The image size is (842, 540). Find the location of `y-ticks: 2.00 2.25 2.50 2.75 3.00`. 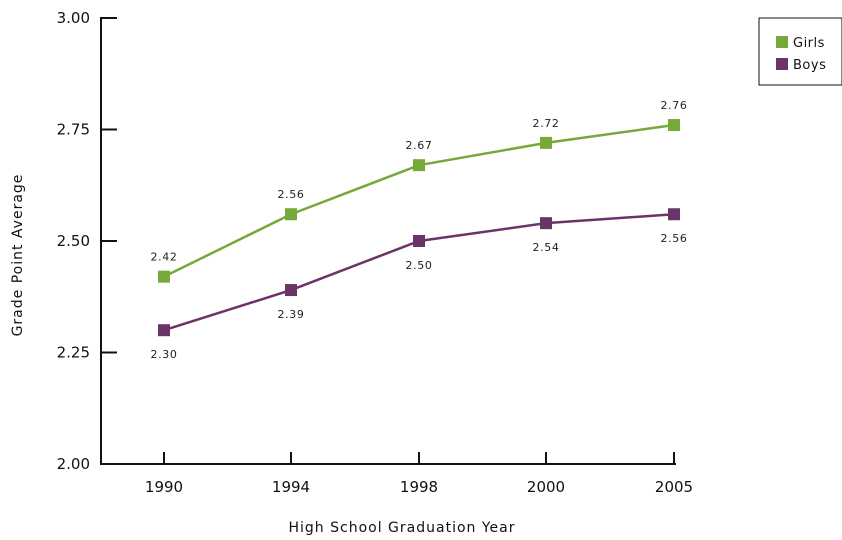

y-ticks: 2.00 2.25 2.50 2.75 3.00 is located at coordinates (87, 241).